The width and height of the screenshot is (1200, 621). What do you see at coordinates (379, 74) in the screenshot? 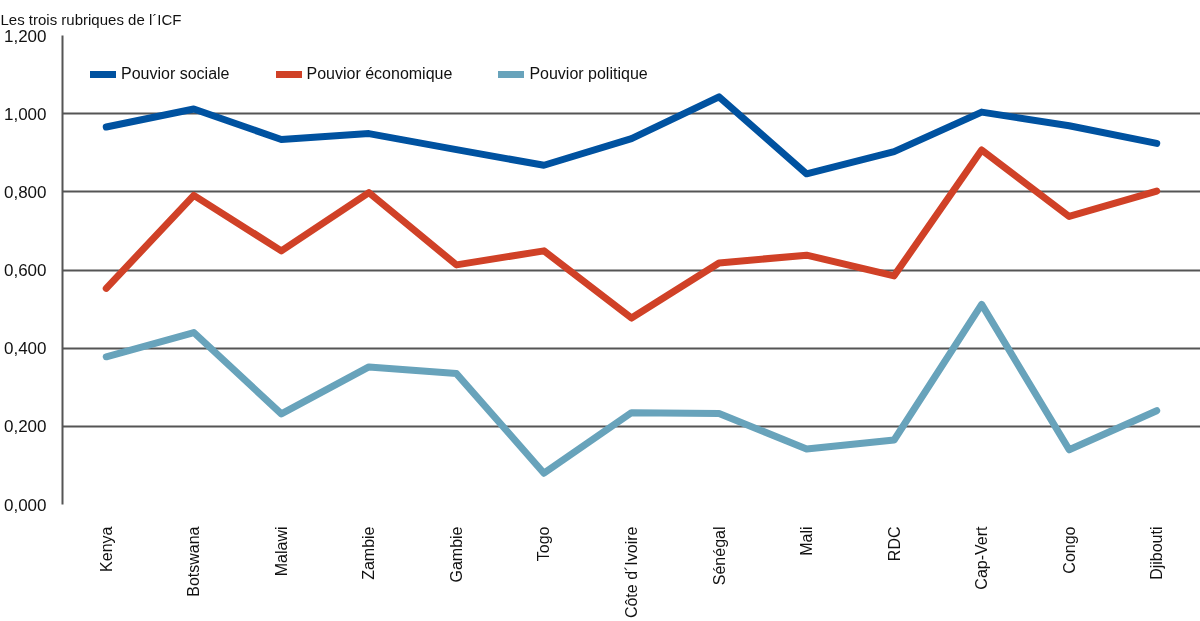
I see `legend-label: Pouvior économique` at bounding box center [379, 74].